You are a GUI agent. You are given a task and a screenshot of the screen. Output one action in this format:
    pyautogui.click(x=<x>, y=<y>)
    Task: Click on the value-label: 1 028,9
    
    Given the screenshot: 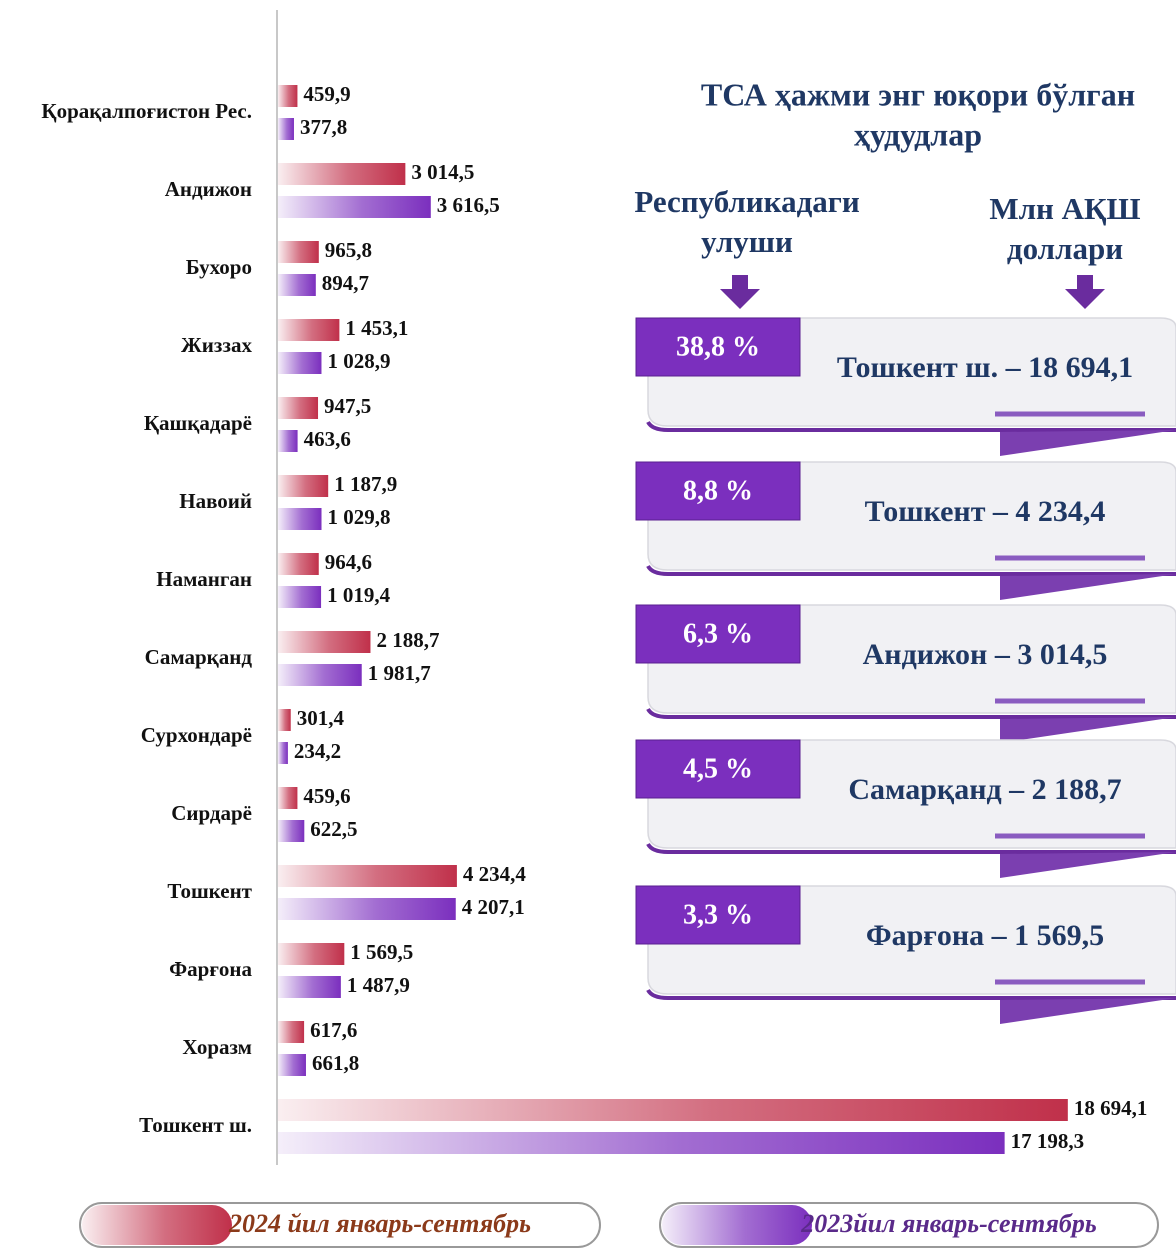 What is the action you would take?
    pyautogui.click(x=358, y=361)
    